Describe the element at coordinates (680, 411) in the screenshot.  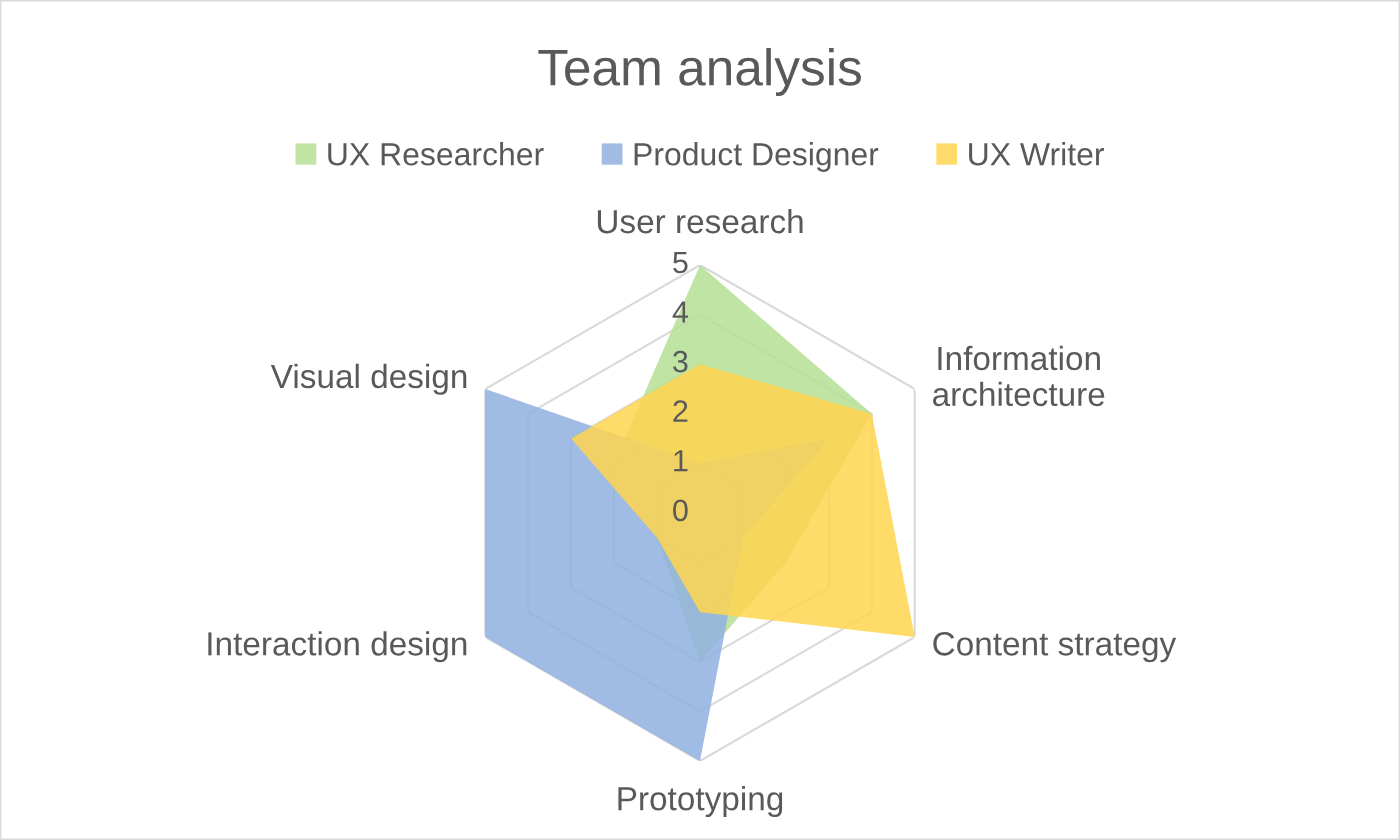
I see `y-tick-label: 2` at that location.